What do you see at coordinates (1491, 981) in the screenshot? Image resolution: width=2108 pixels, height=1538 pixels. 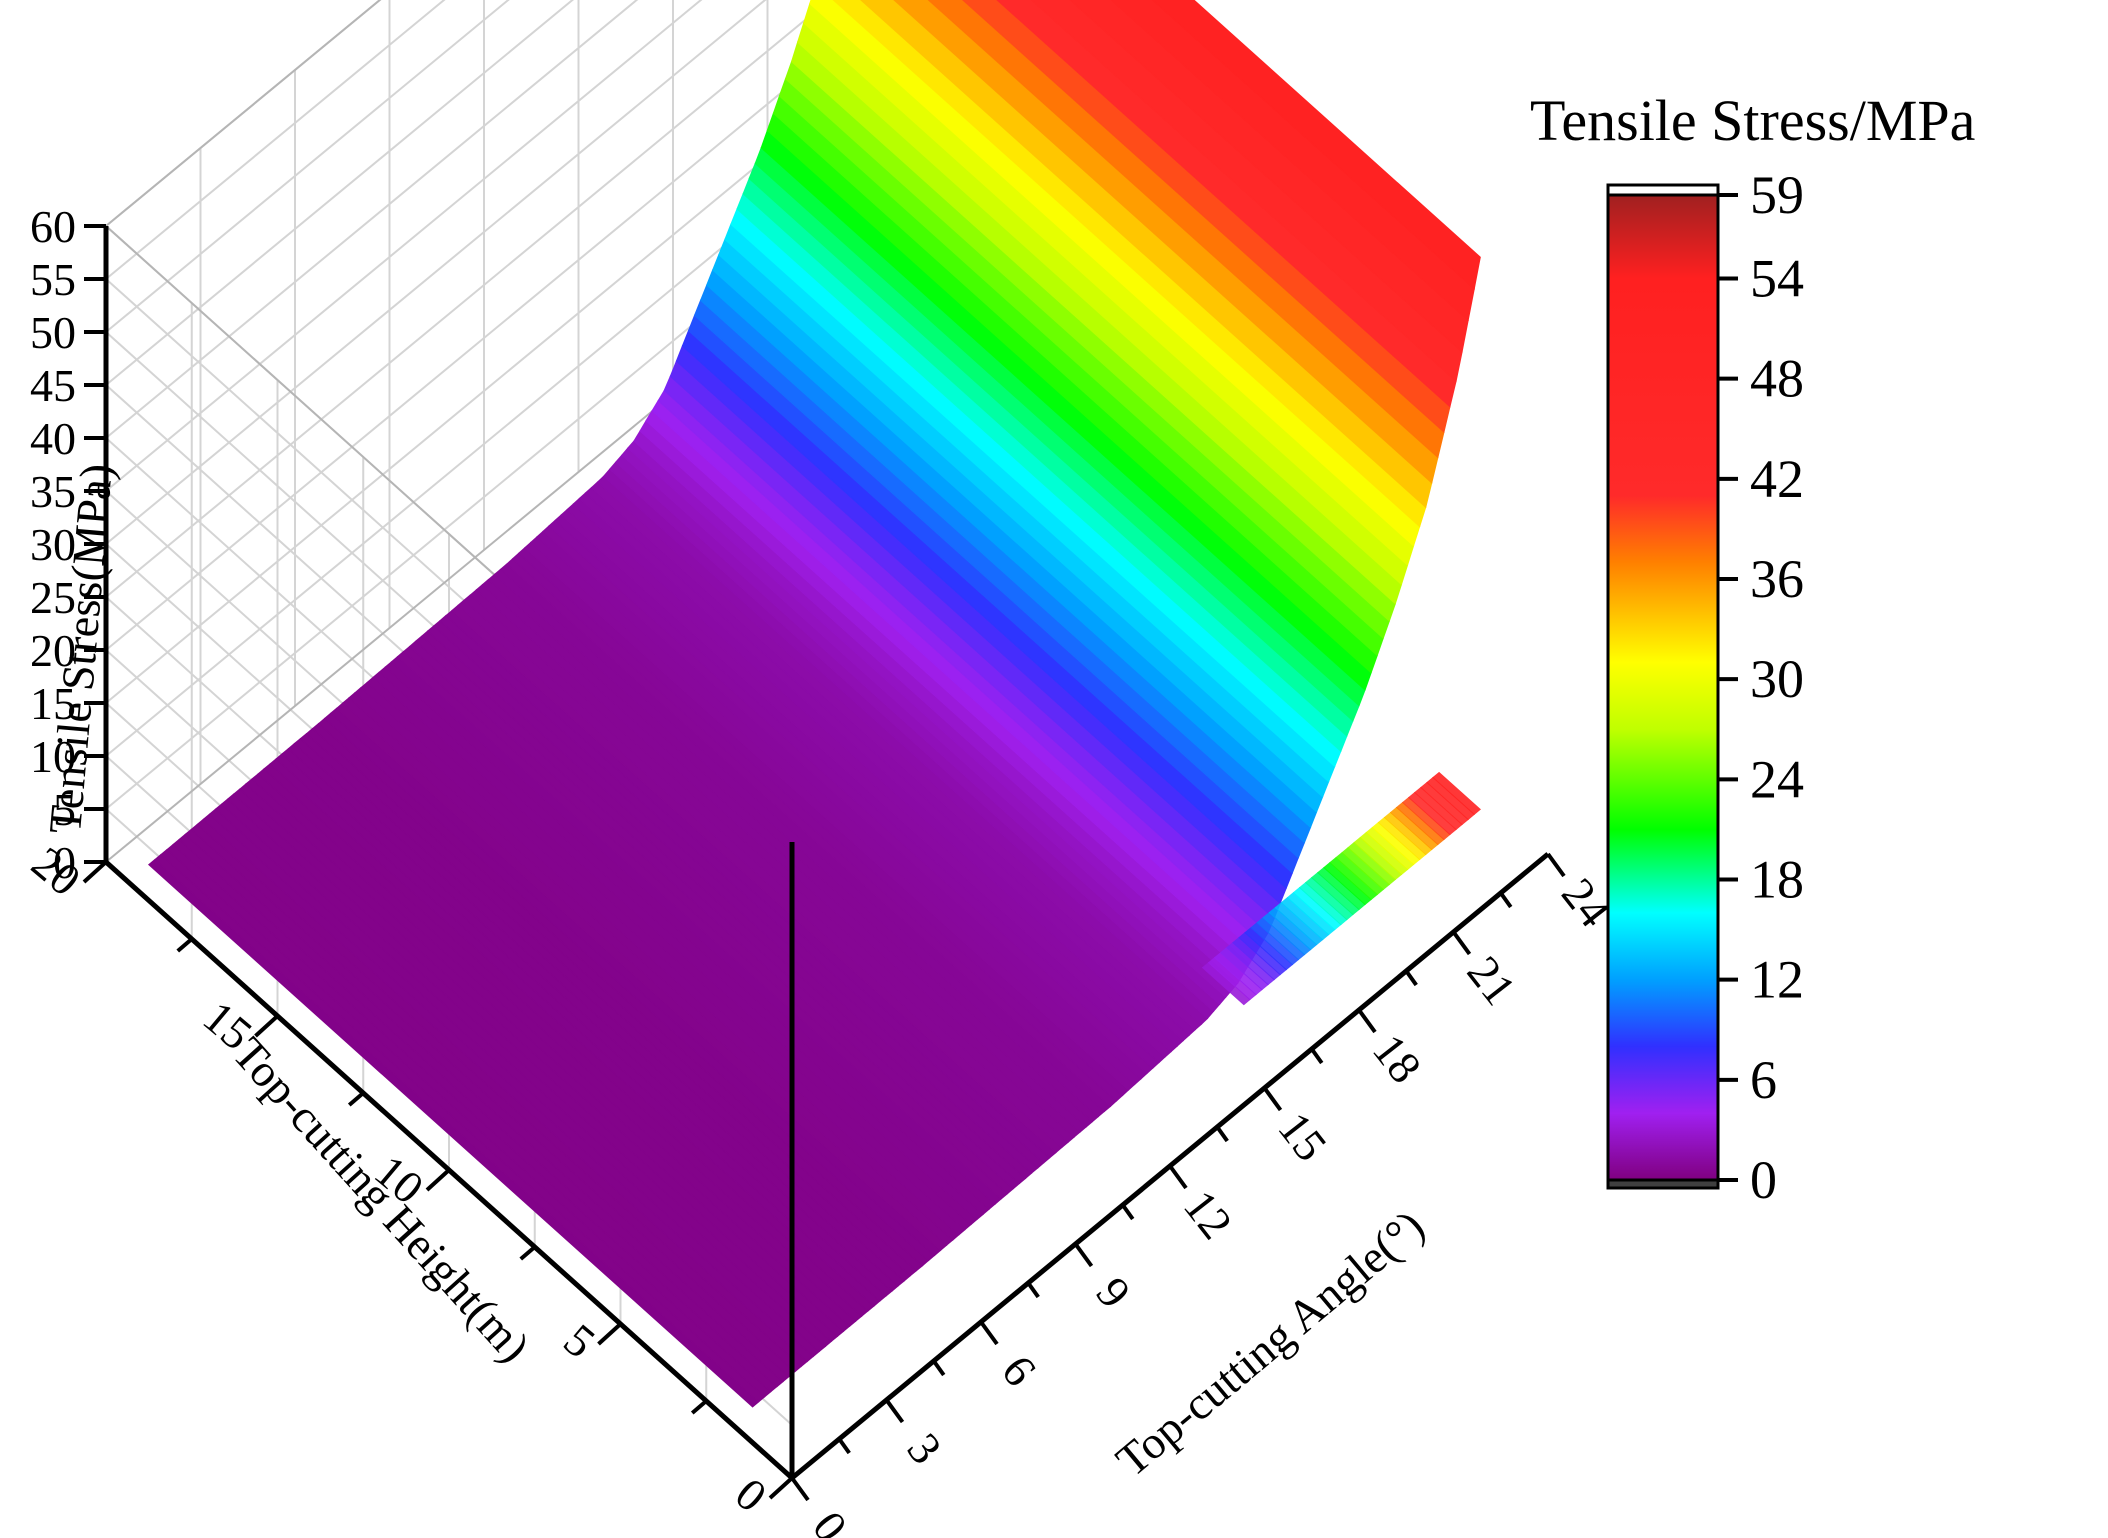 I see `x-tick-label: 21` at bounding box center [1491, 981].